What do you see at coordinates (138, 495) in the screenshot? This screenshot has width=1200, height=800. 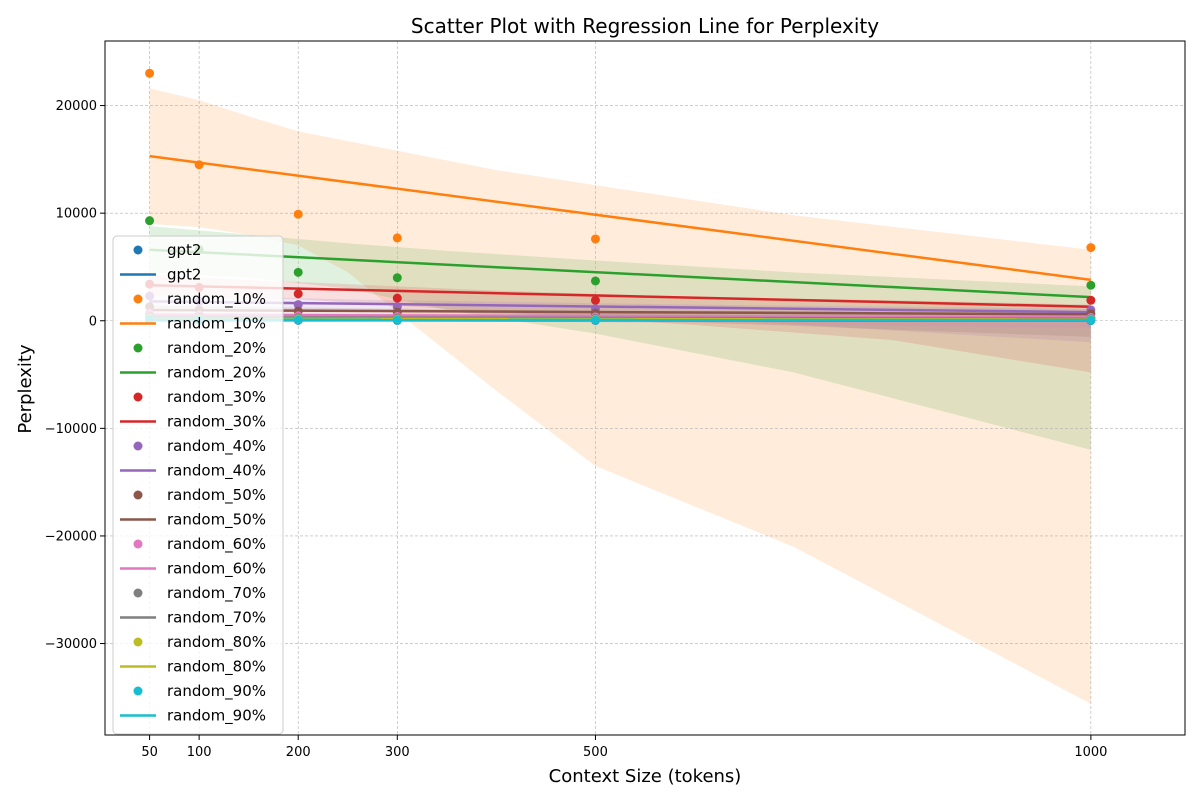 I see `legend-marker-random-50pct` at bounding box center [138, 495].